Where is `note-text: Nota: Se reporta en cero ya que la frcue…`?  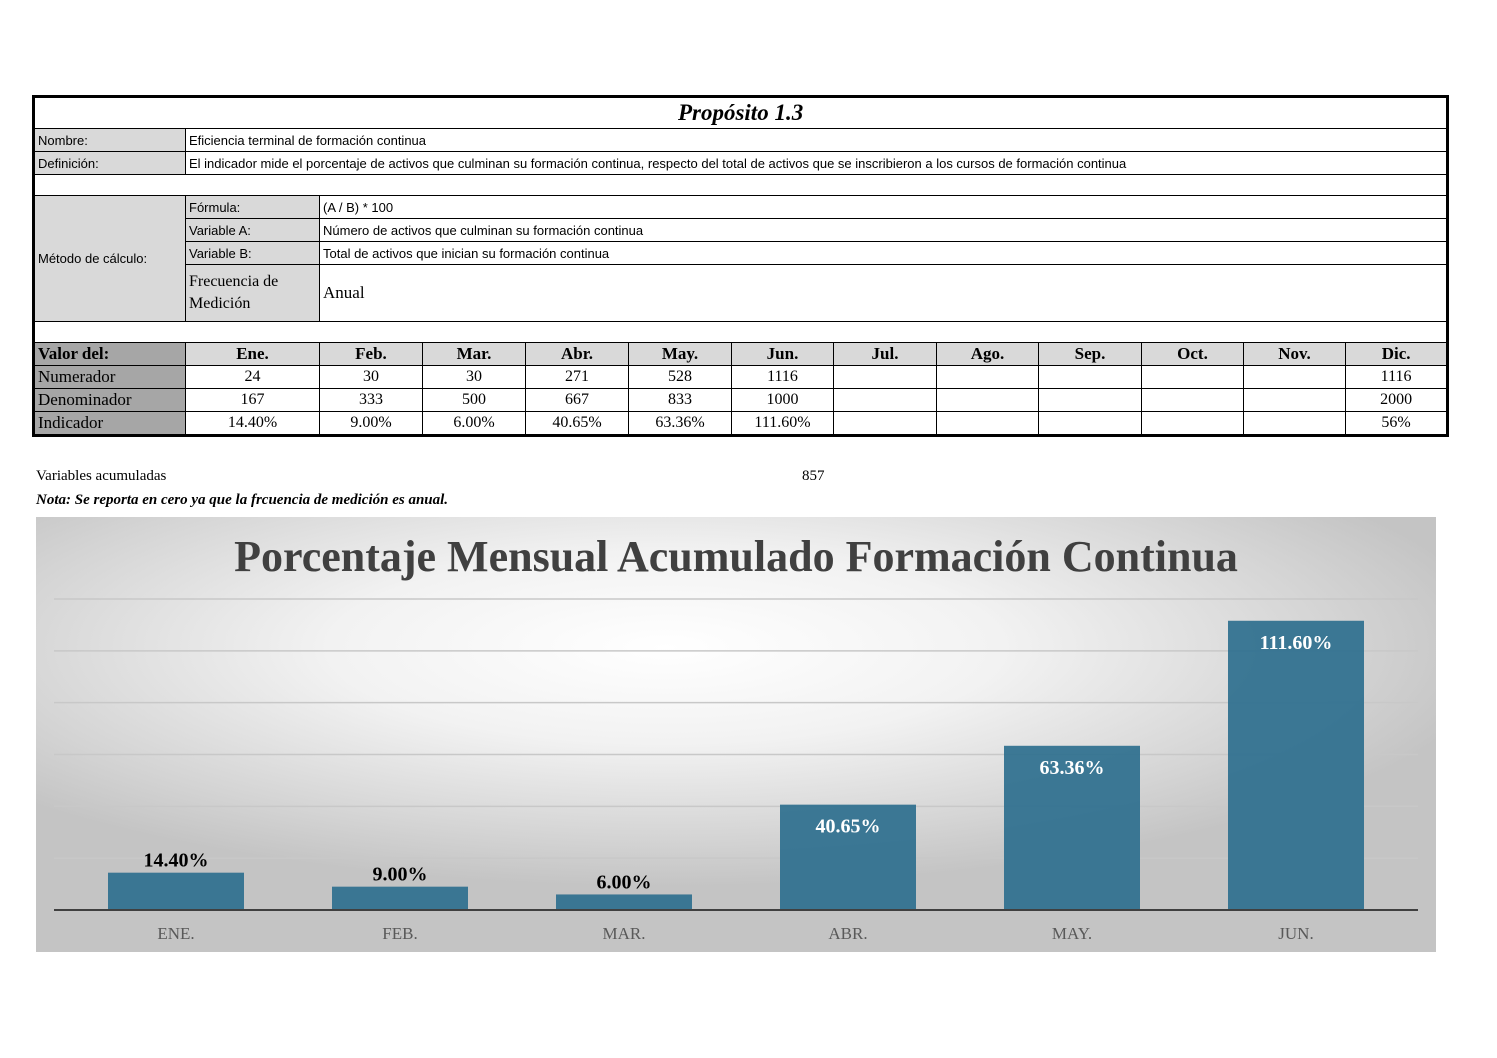
note-text: Nota: Se reporta en cero ya que la frcue… is located at coordinates (242, 500).